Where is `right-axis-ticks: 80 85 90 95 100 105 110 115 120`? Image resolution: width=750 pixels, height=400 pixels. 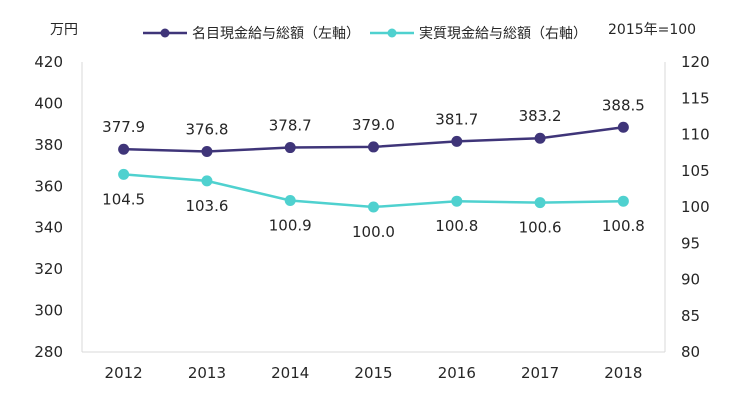 right-axis-ticks: 80 85 90 95 100 105 110 115 120 is located at coordinates (695, 207).